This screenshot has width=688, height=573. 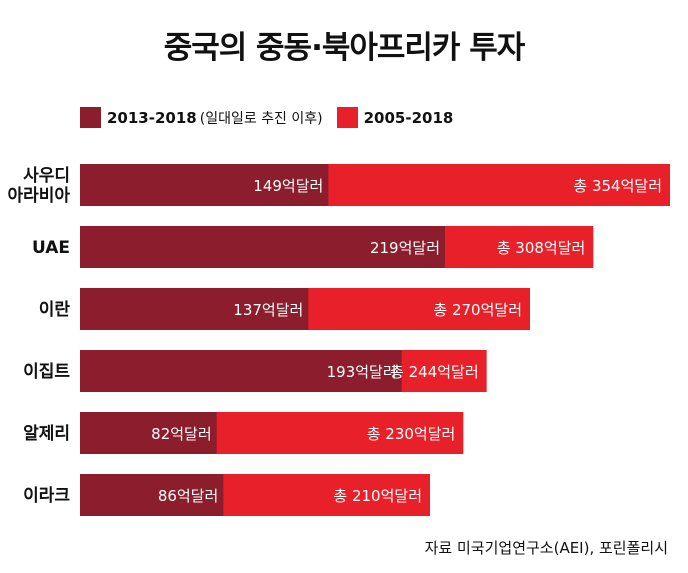 What do you see at coordinates (362, 372) in the screenshot?
I see `data-label-2013-2018-3: 193억달러` at bounding box center [362, 372].